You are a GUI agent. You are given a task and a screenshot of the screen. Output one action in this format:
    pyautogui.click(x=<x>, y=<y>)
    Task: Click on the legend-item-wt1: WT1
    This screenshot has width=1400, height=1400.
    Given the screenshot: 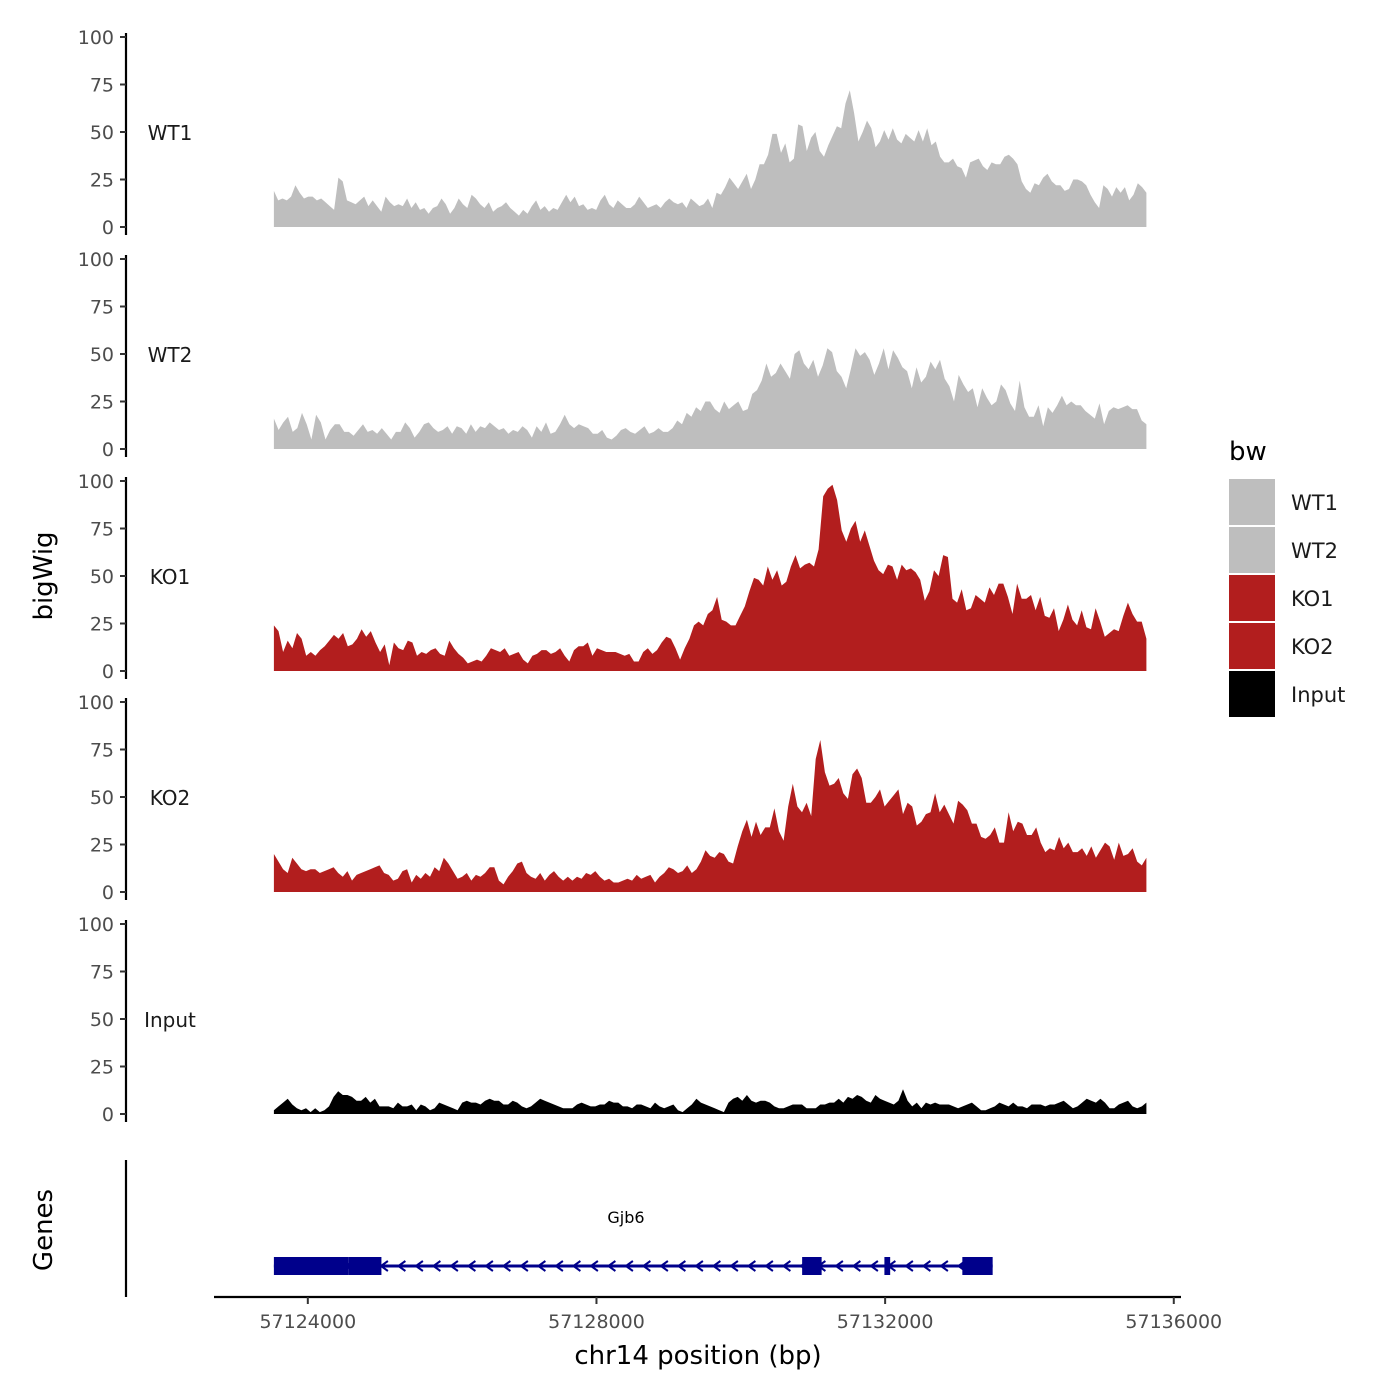 What is the action you would take?
    pyautogui.click(x=1283, y=502)
    